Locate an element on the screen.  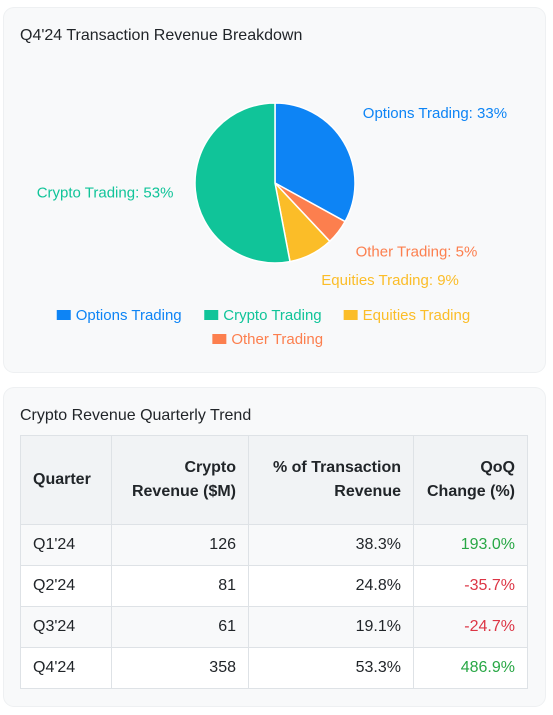
table-row: Q4'24 358 53.3% 486.9% is located at coordinates (274, 668).